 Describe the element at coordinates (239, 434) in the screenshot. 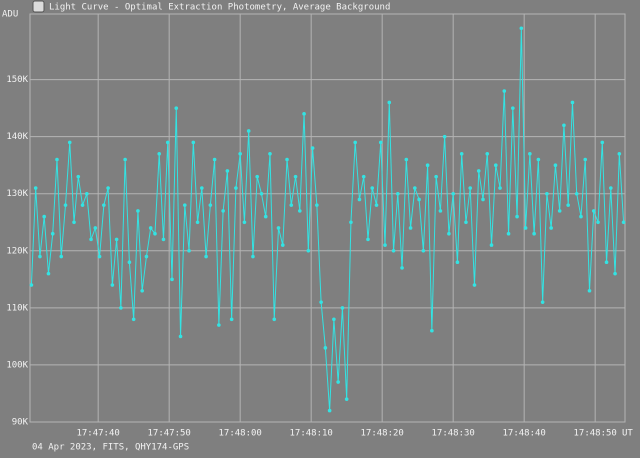

I see `x-tick-label: 17:48:00` at that location.